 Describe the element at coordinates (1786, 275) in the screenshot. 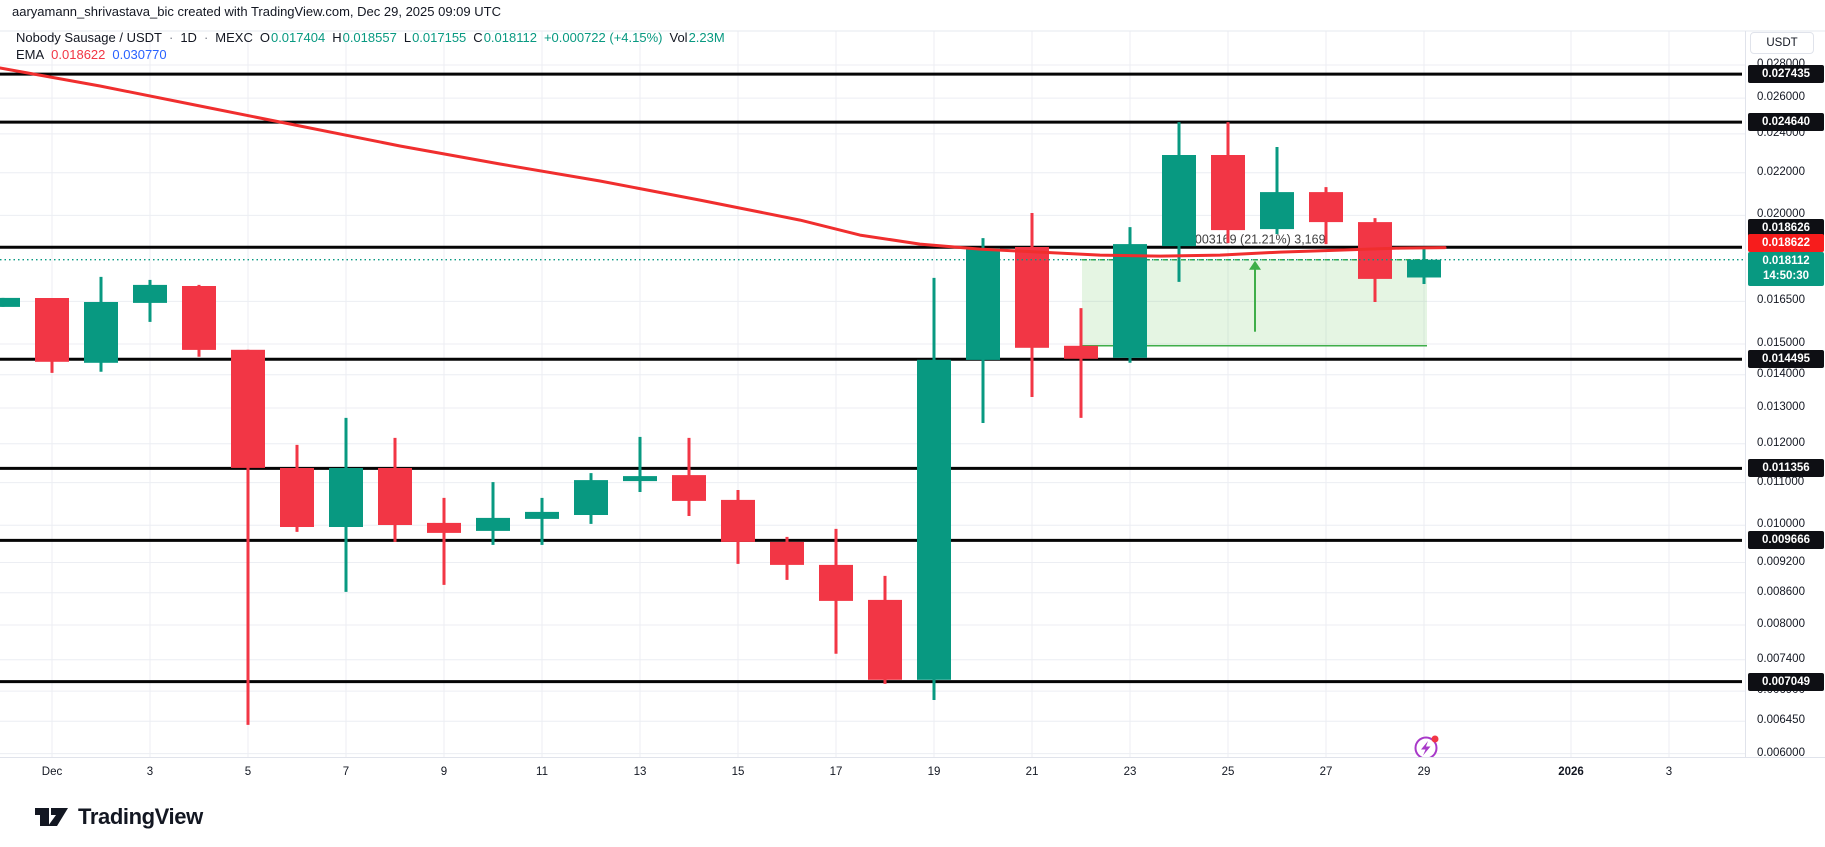

I see `bar-countdown: 14:50:30` at that location.